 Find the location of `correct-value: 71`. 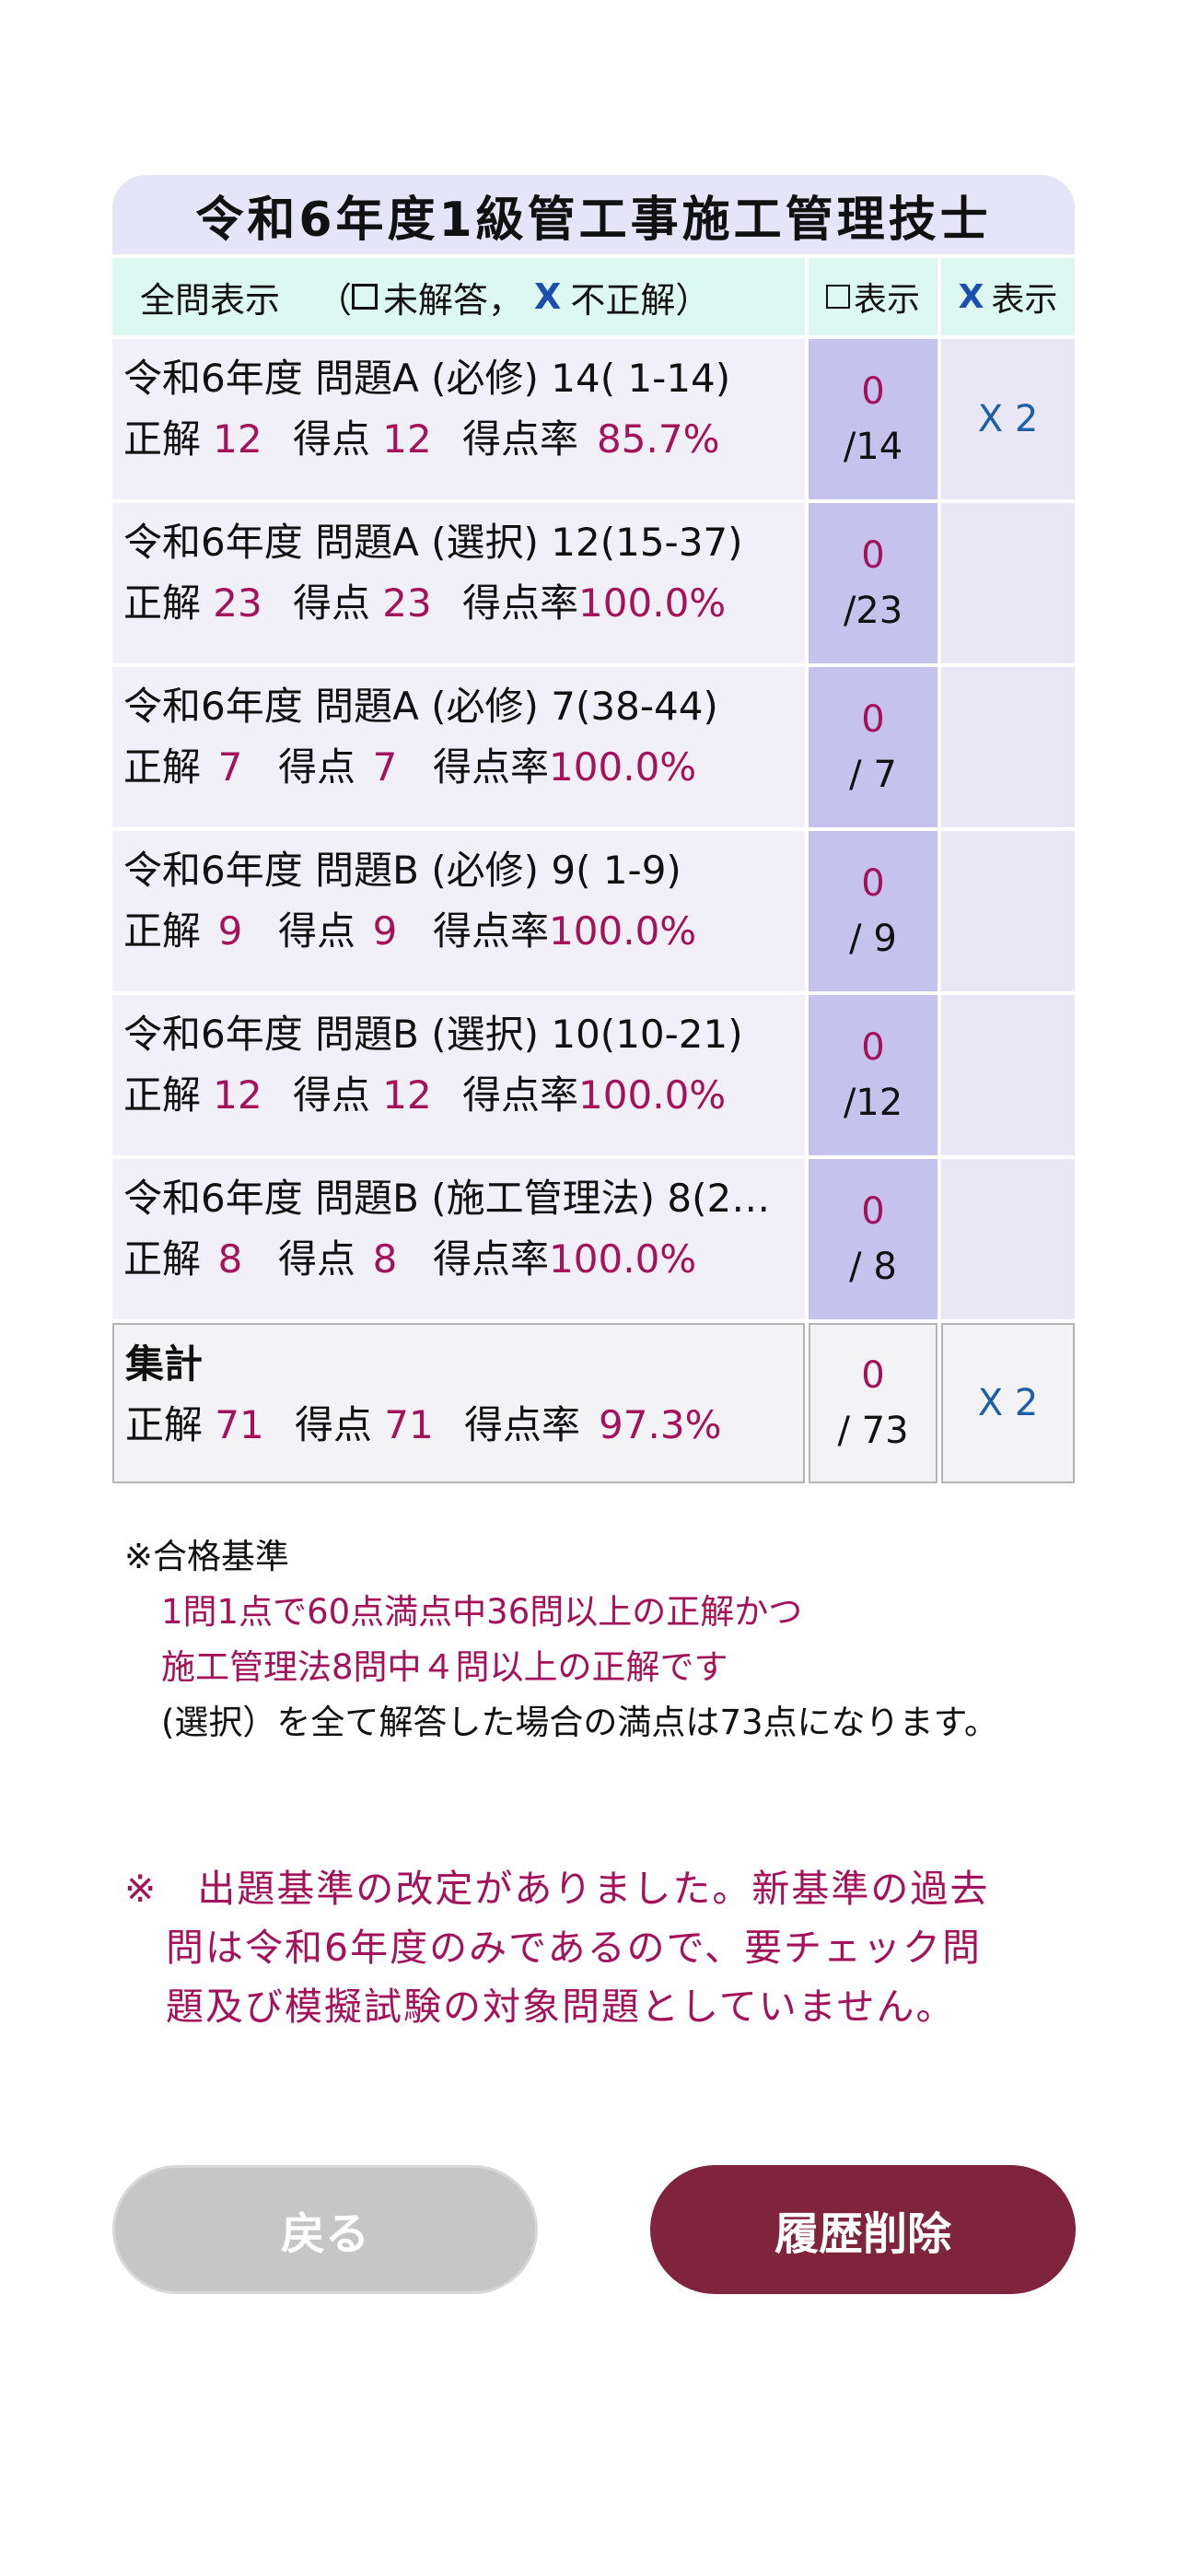

correct-value: 71 is located at coordinates (239, 1424).